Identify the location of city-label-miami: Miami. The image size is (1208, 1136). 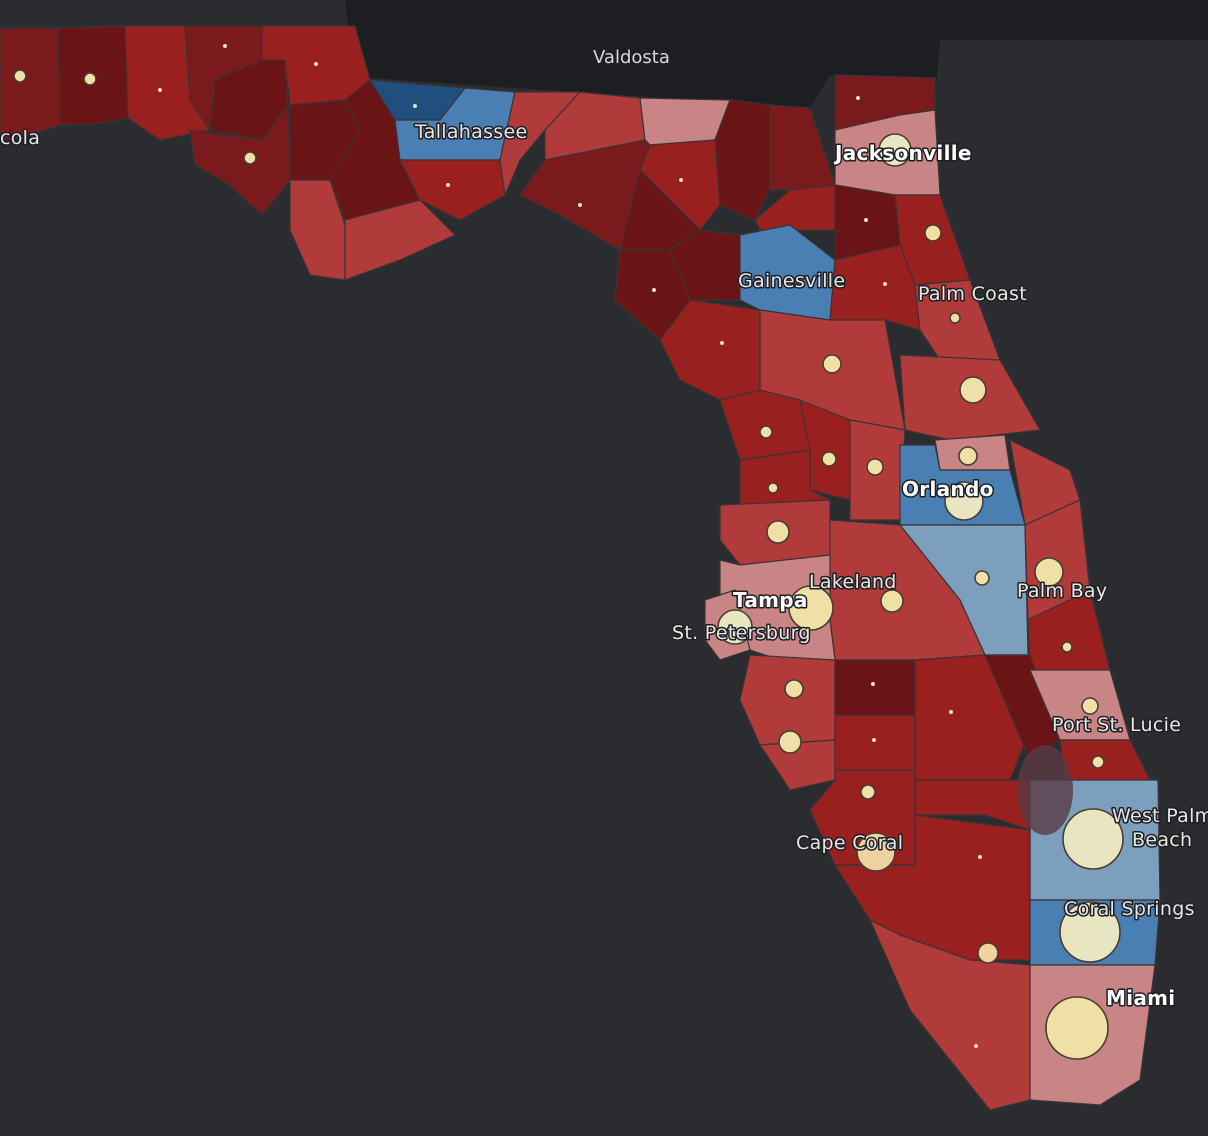
(1141, 998).